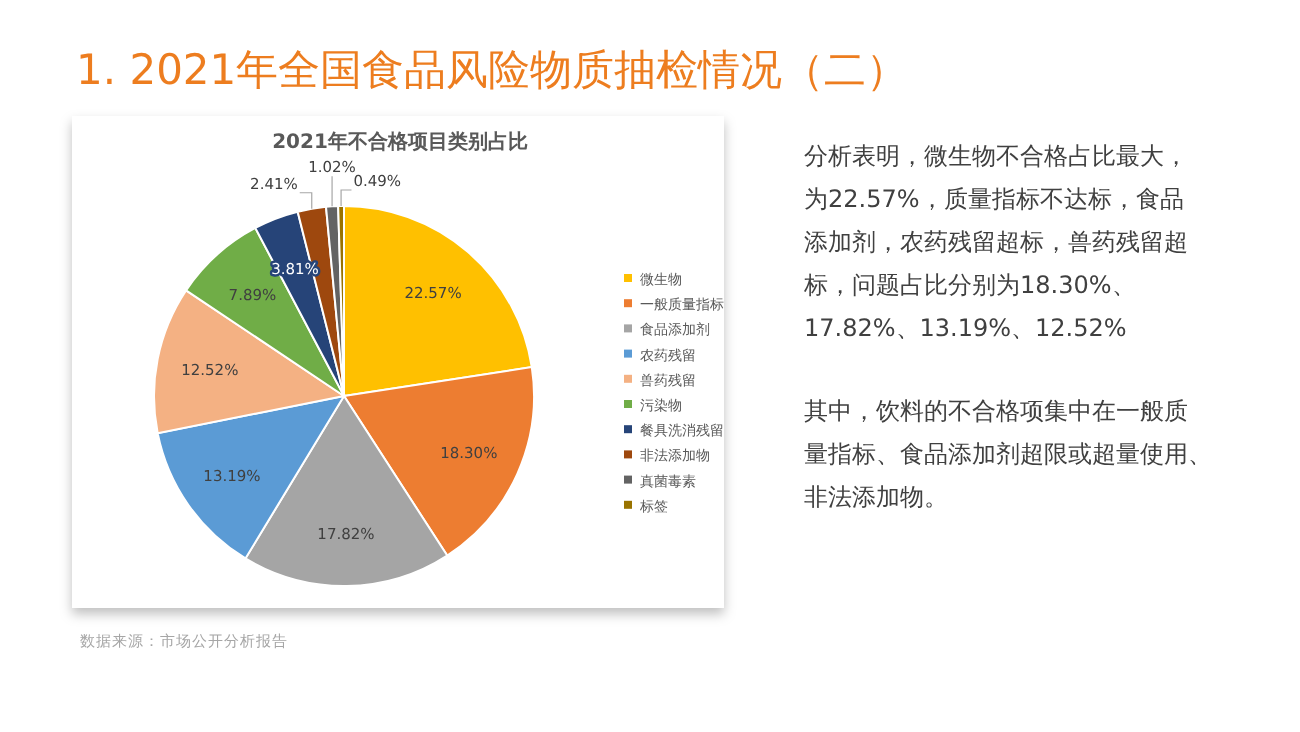 The image size is (1300, 732). Describe the element at coordinates (1008, 454) in the screenshot. I see `text: 其中，饮料的不合格项集中在一般质量指标、食品添加剂超限或超量使用、非法添加物。` at that location.